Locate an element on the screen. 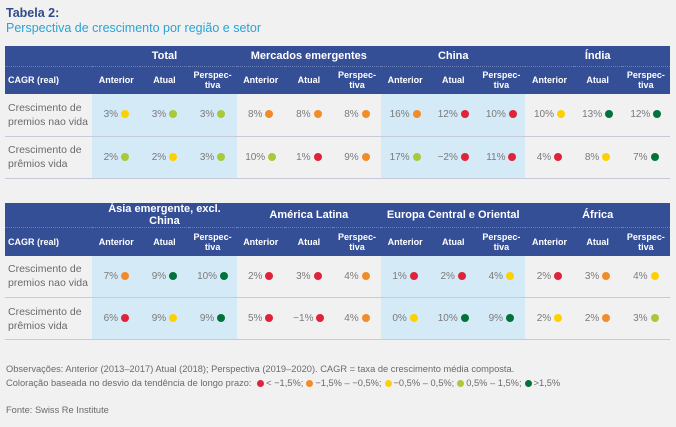 The image size is (676, 427). legend-label: 0,5% – 1,5%; is located at coordinates (494, 383).